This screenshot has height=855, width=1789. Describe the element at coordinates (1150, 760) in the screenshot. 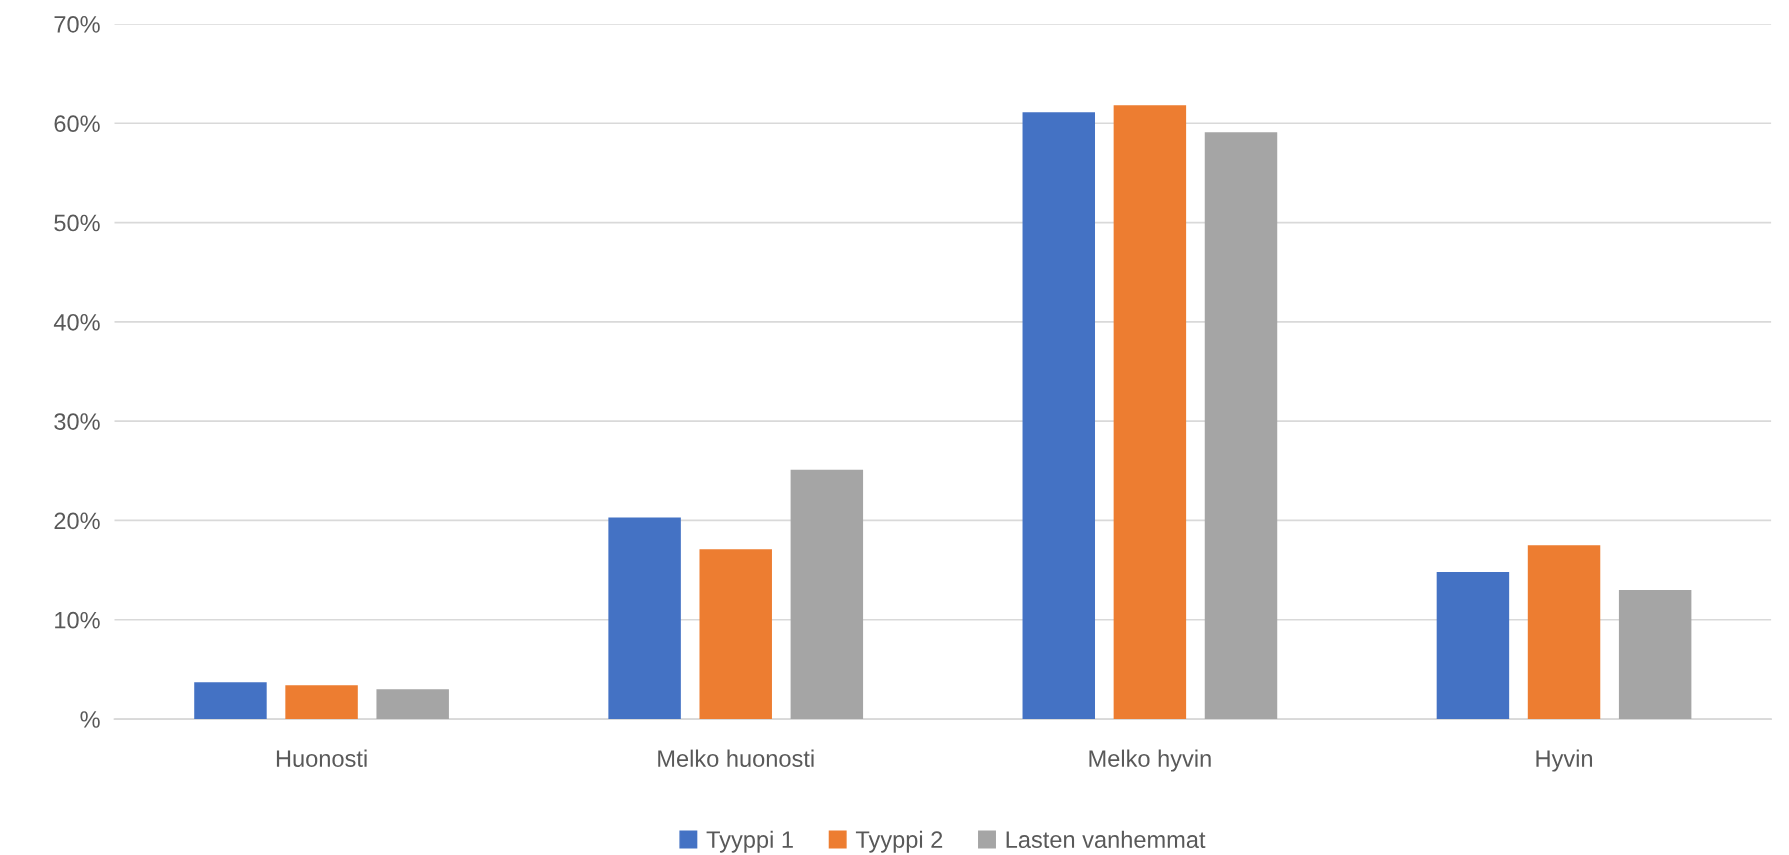

I see `x-tick-label: Melko hyvin` at that location.